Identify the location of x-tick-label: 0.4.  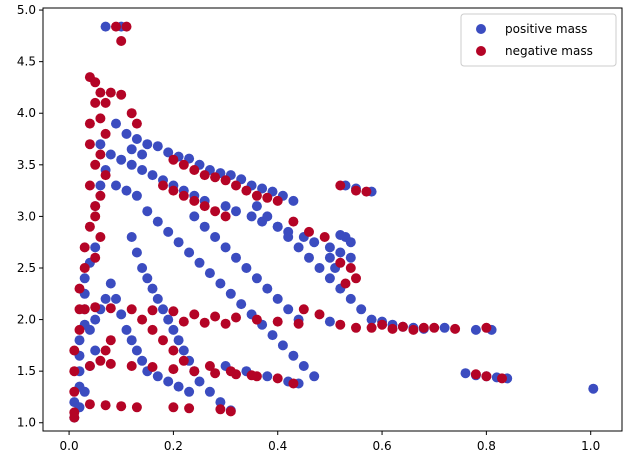
(277, 446).